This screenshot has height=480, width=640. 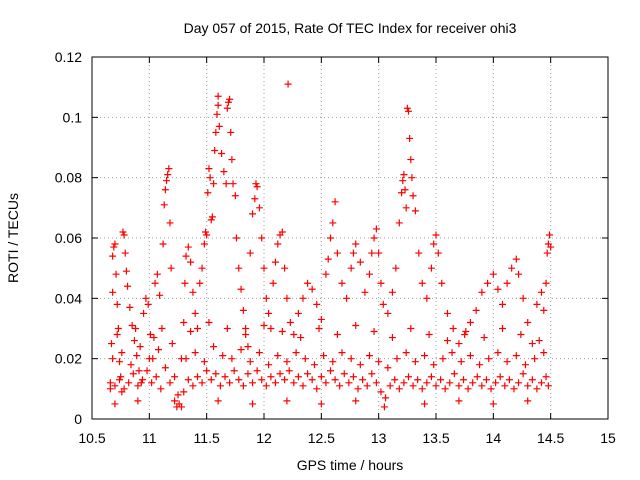 What do you see at coordinates (68, 57) in the screenshot?
I see `y-tick-label: 0.12` at bounding box center [68, 57].